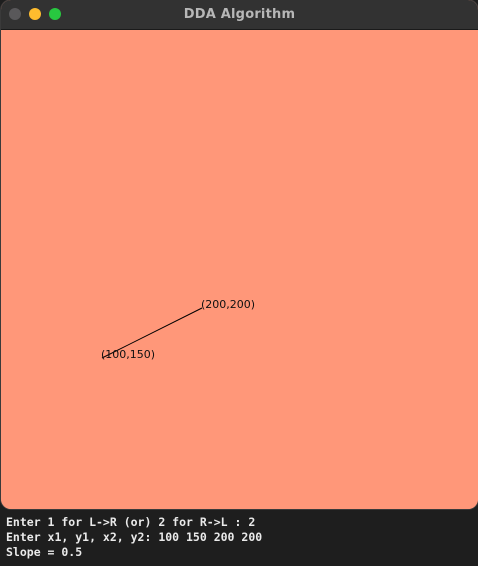 This screenshot has height=566, width=478. I want to click on terminal-line: Enter 1 for L->R (or) 2 for R->L : 2, so click(131, 522).